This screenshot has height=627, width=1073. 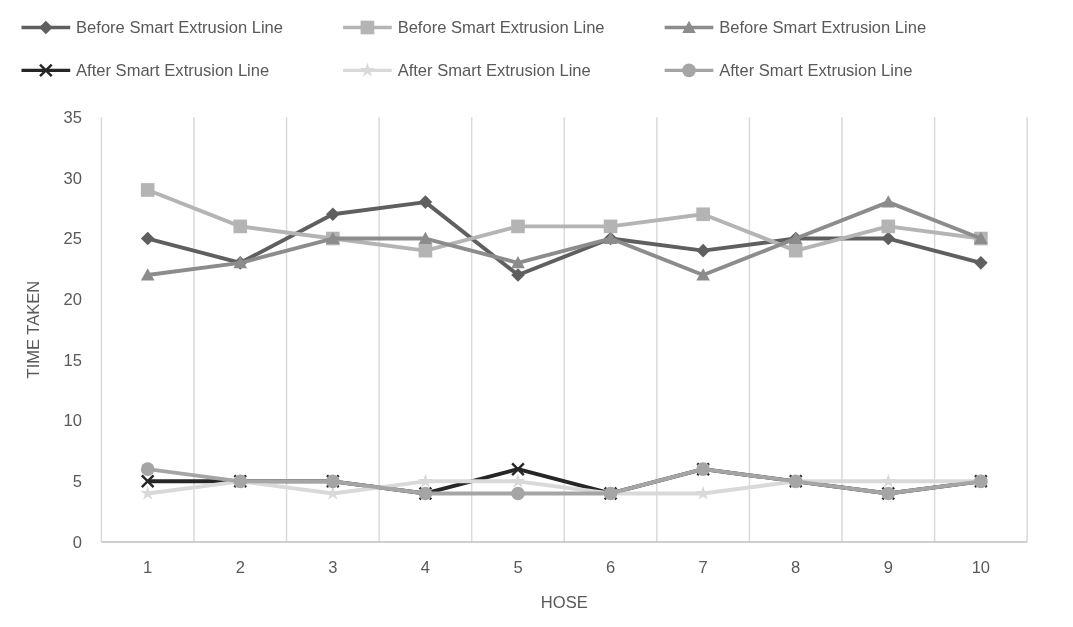 I want to click on x-tick-label: 8, so click(x=796, y=568).